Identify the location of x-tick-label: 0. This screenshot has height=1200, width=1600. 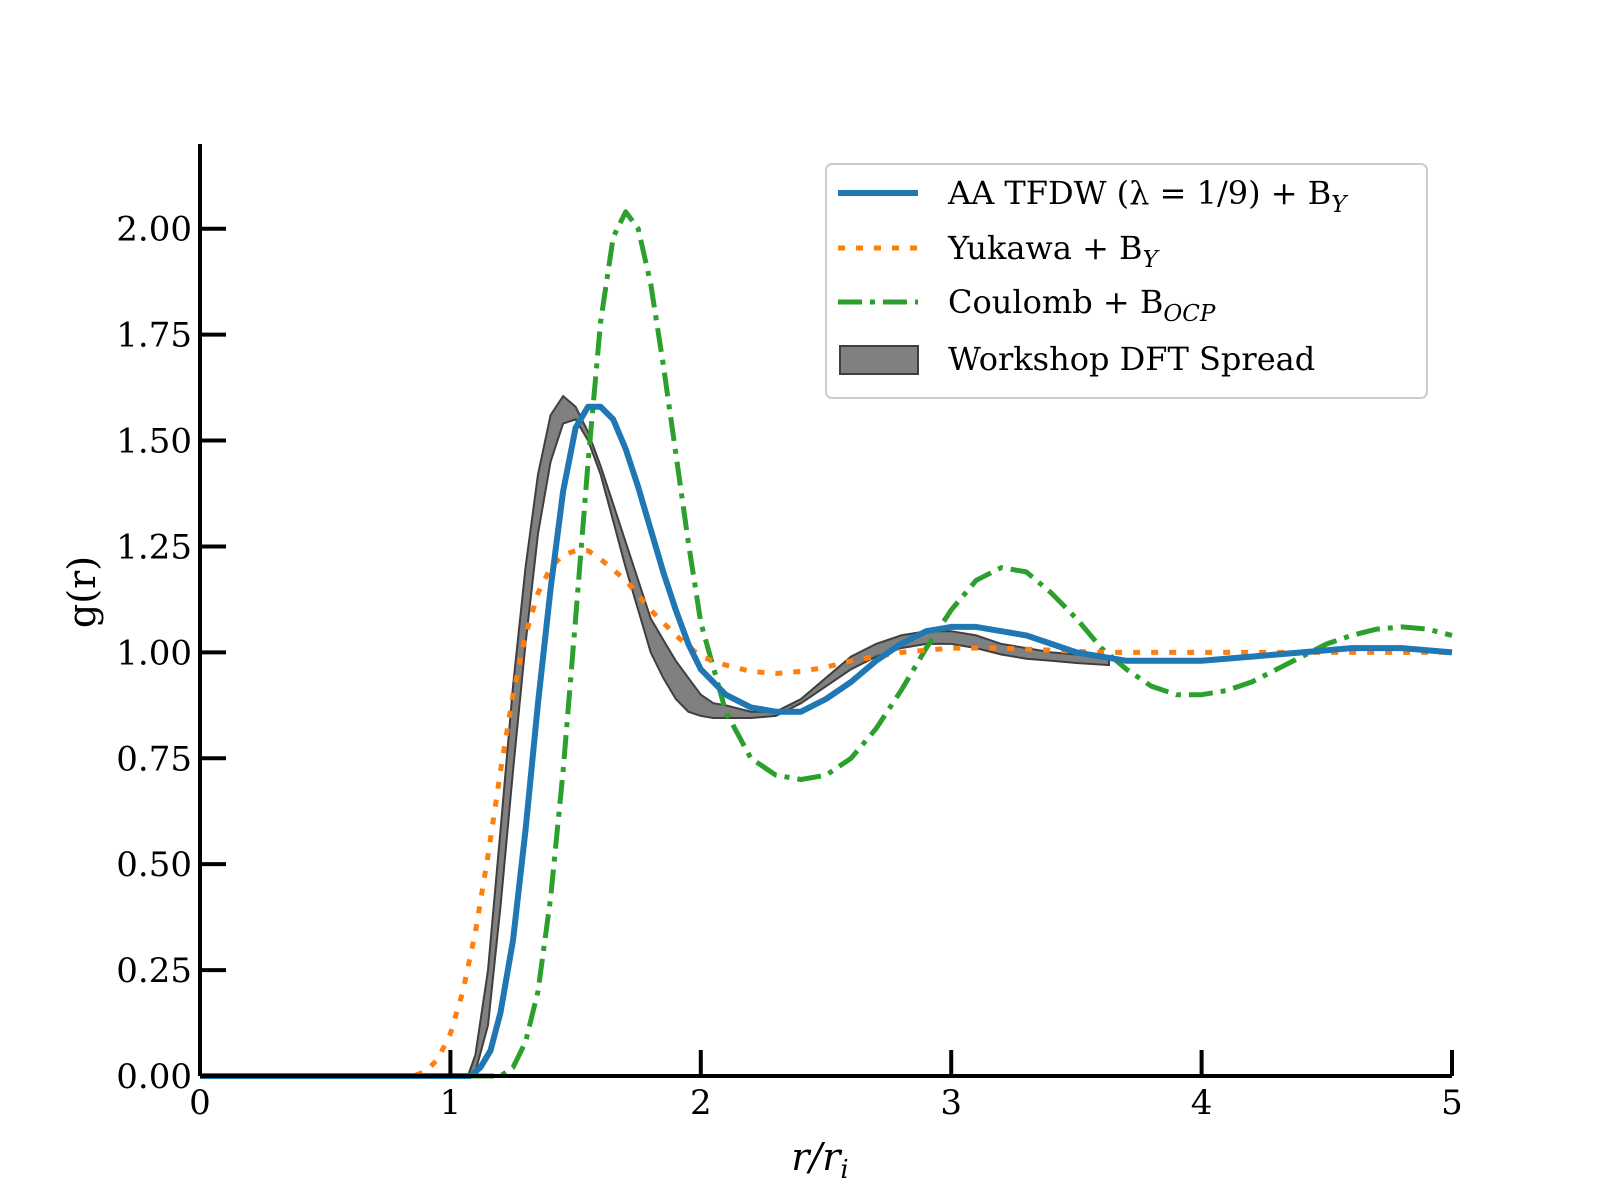
(200, 1103).